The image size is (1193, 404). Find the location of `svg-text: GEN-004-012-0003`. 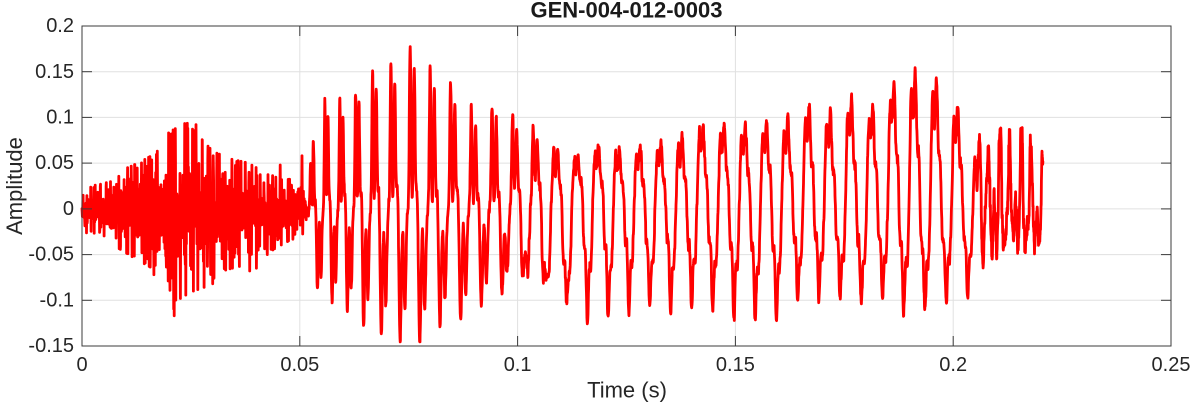

svg-text: GEN-004-012-0003 is located at coordinates (626, 11).